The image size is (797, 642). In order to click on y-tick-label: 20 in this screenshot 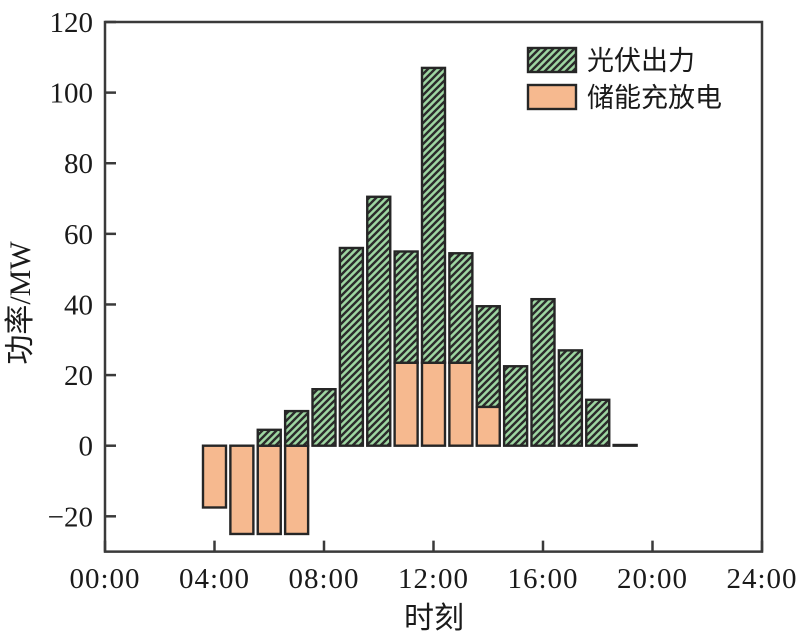, I will do `click(78, 376)`.